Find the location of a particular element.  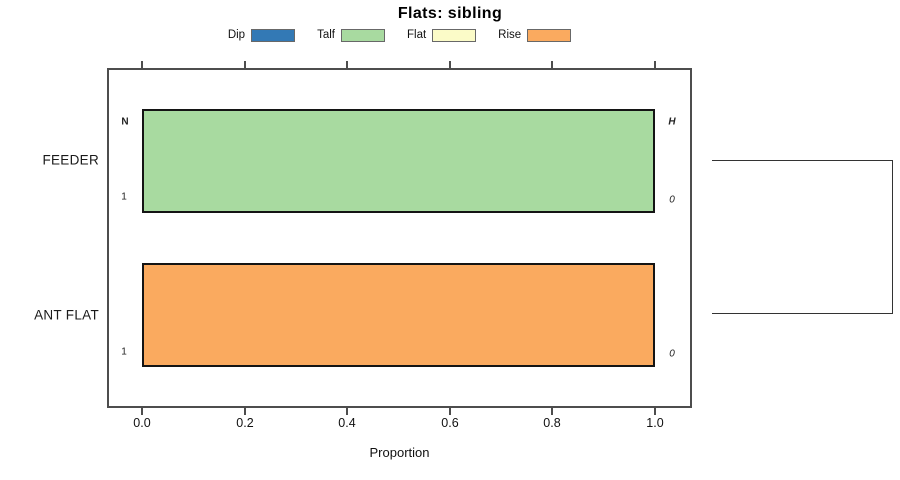

legend-item-dip: Dip is located at coordinates (261, 35).